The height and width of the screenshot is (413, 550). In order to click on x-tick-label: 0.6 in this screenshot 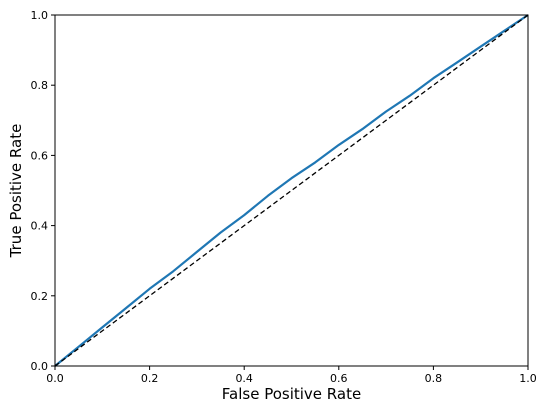, I will do `click(339, 378)`.